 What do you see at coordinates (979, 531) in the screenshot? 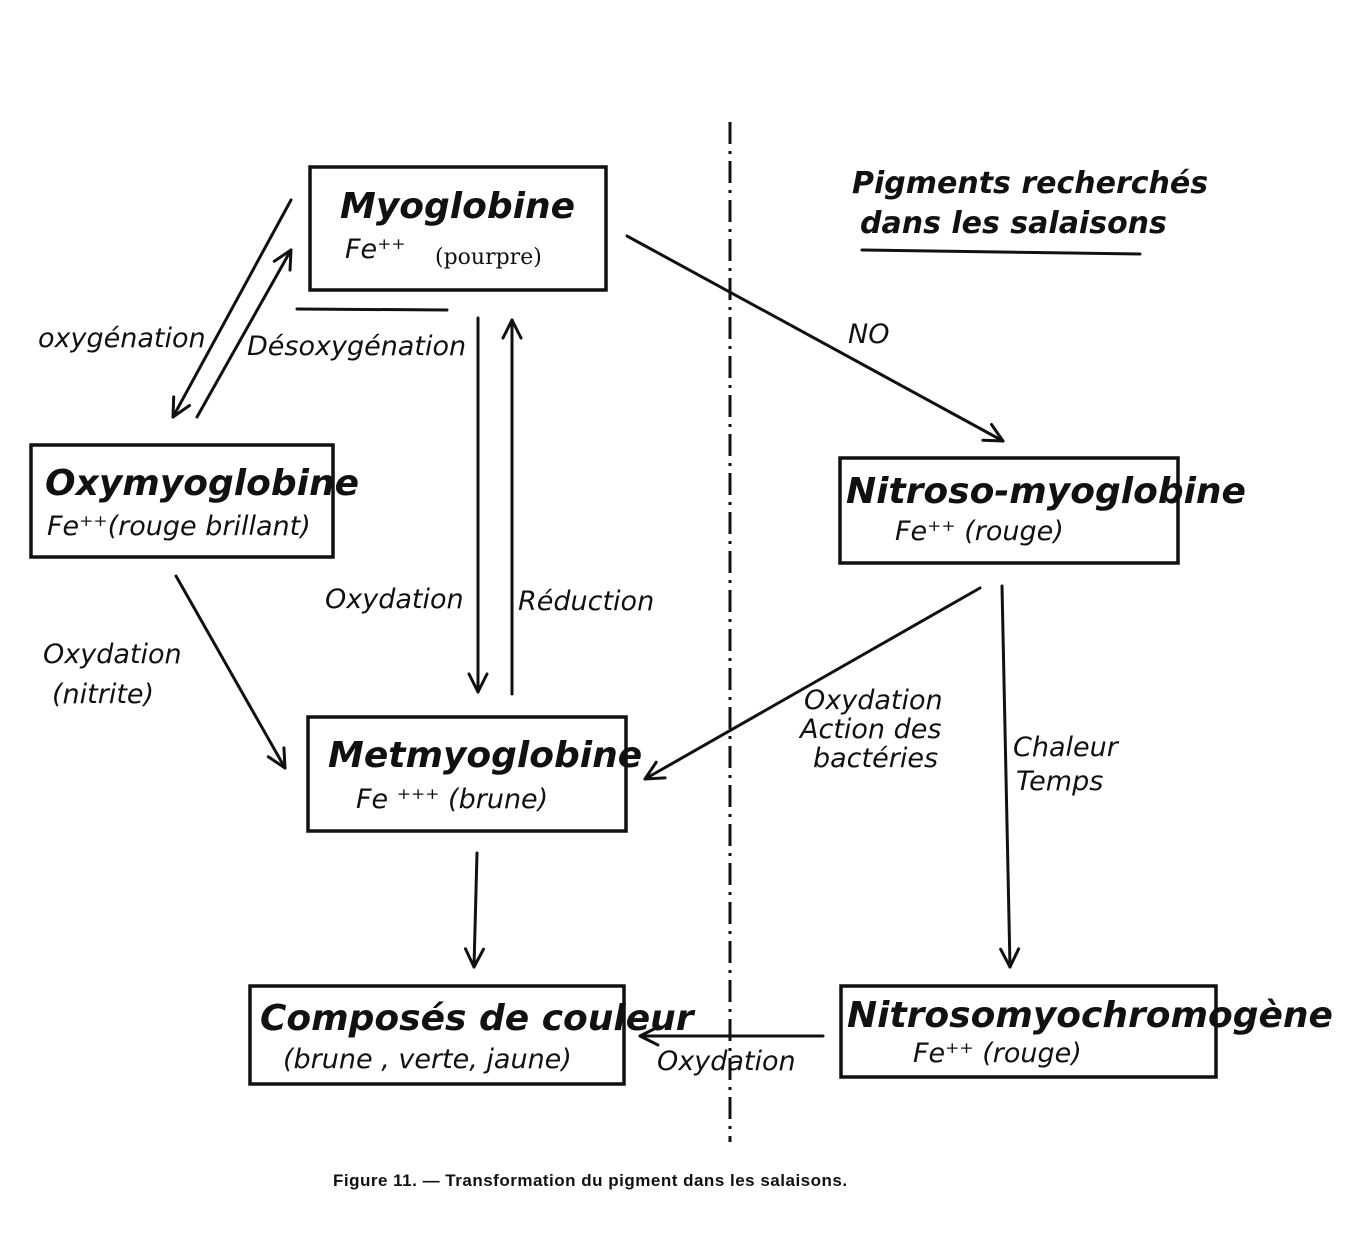
I see `nitroso-myoglobine-detail: Fe⁺⁺ (rouge)` at bounding box center [979, 531].